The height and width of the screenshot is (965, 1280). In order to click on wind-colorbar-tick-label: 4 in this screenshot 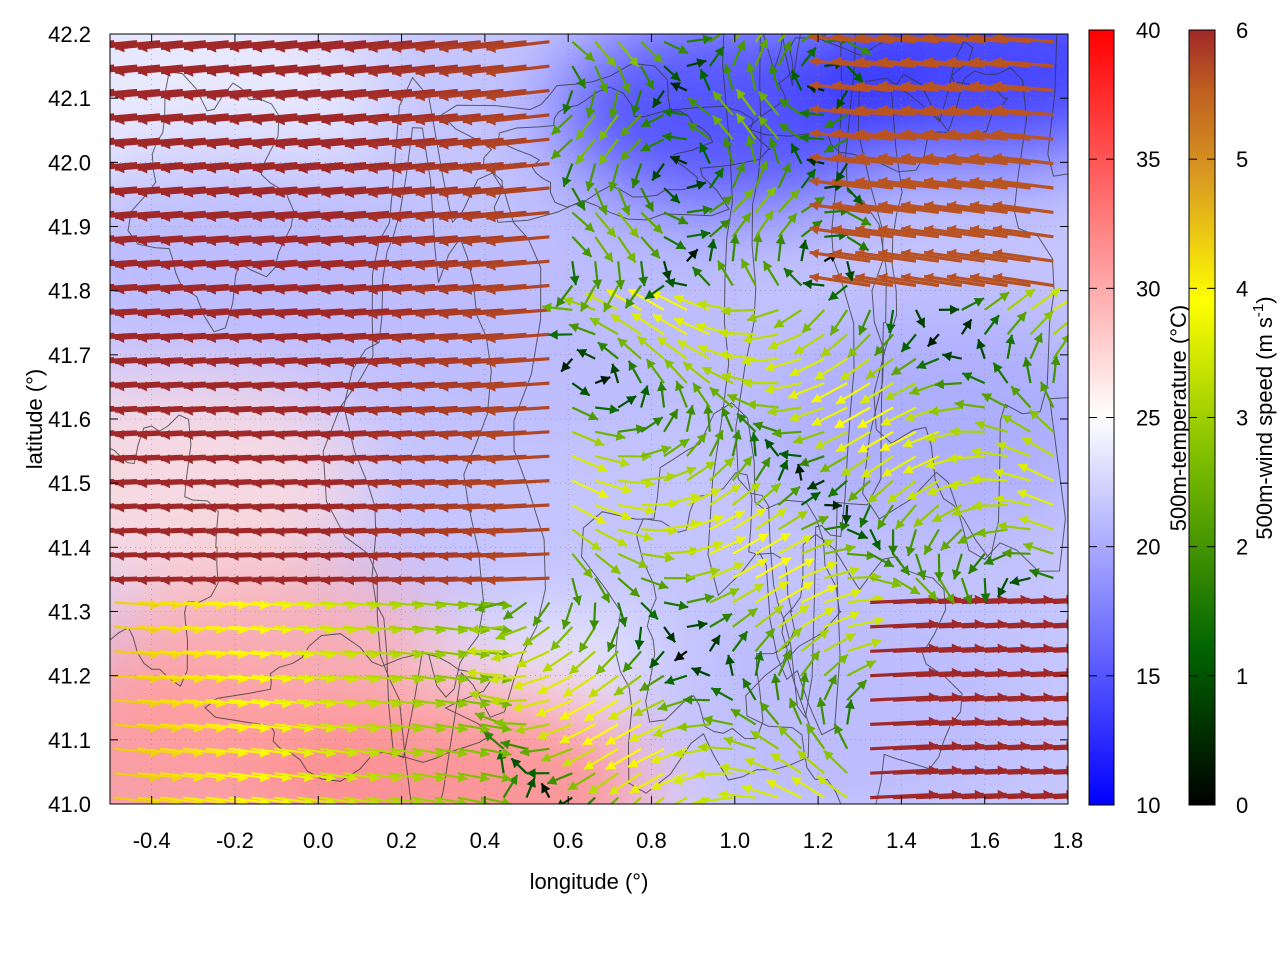, I will do `click(1242, 288)`.